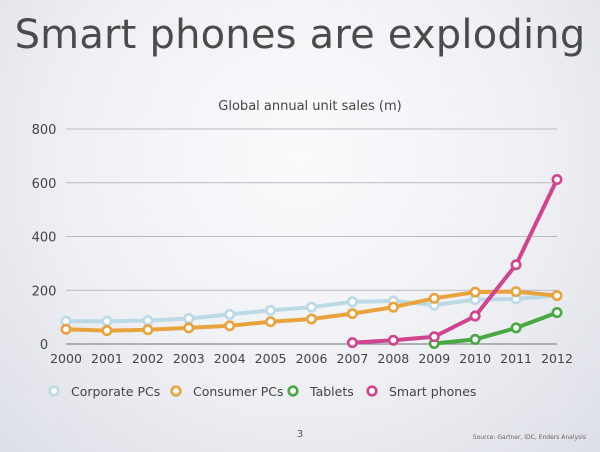  What do you see at coordinates (189, 358) in the screenshot?
I see `x-tick-label: 2003` at bounding box center [189, 358].